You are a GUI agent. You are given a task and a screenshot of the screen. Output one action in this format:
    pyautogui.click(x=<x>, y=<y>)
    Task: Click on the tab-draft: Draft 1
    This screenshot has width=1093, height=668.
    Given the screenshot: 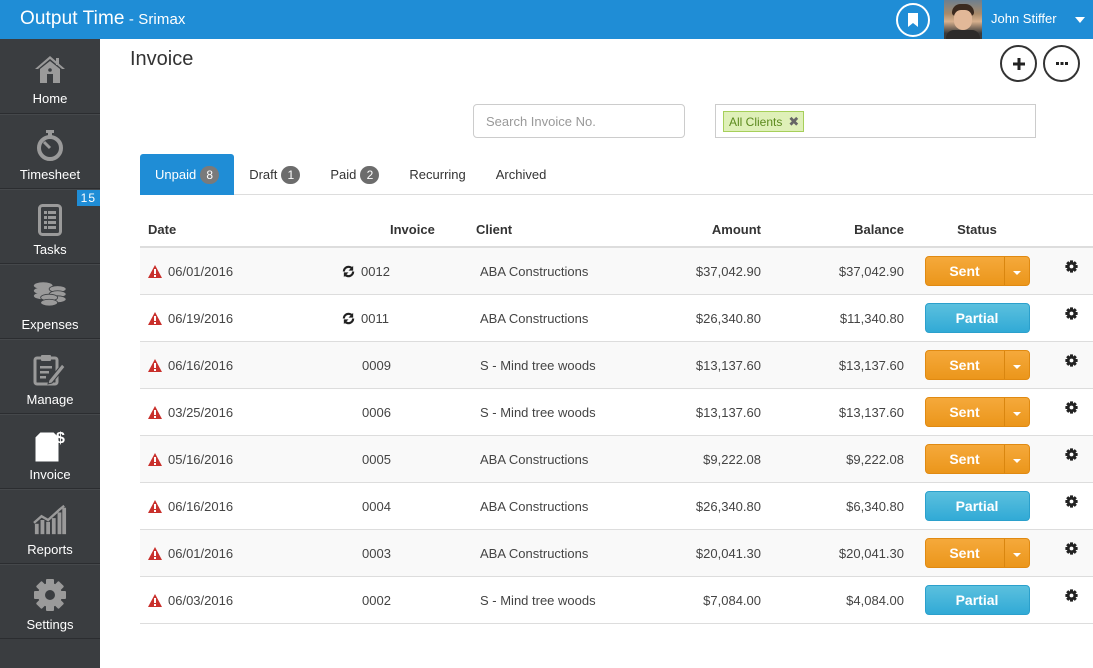 What is the action you would take?
    pyautogui.click(x=274, y=174)
    